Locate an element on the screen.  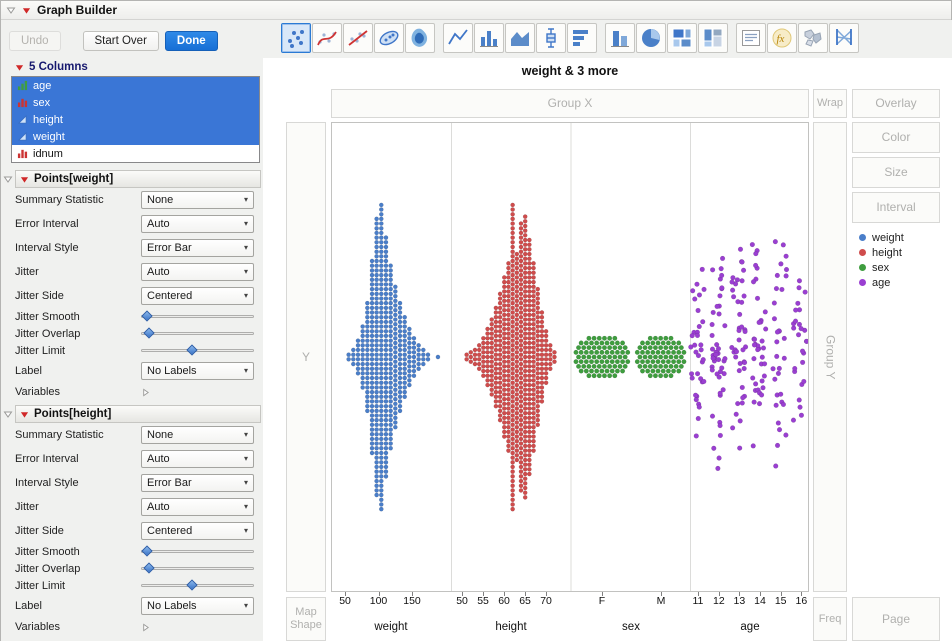
jitter-side-dropdown: Centered ▾ is located at coordinates (197, 296).